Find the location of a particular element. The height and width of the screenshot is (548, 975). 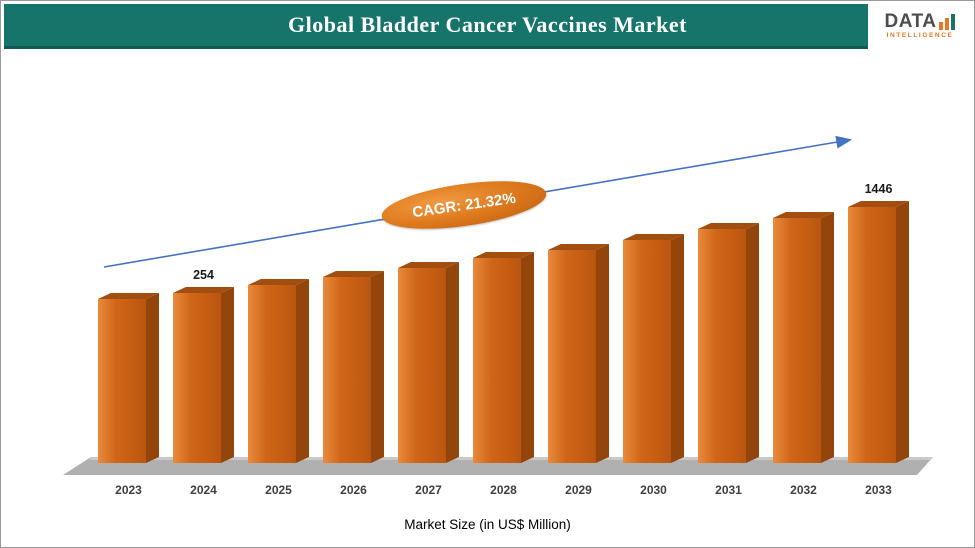

x-tick-2029: 2029 is located at coordinates (578, 490).